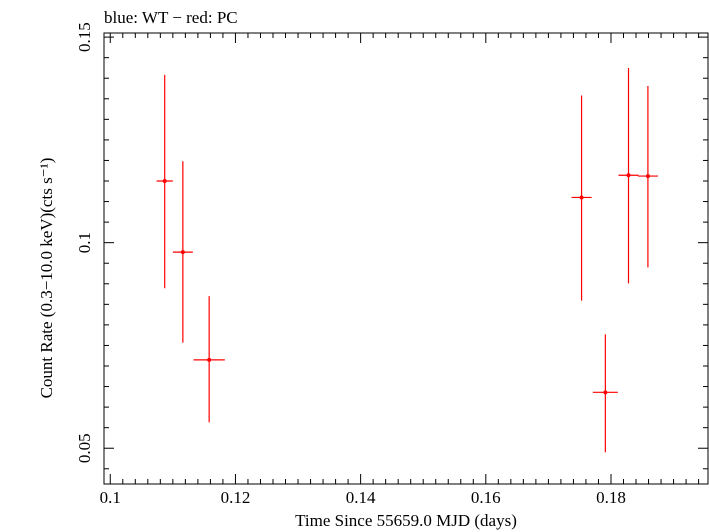  I want to click on x-tick-label: 0.12, so click(236, 497).